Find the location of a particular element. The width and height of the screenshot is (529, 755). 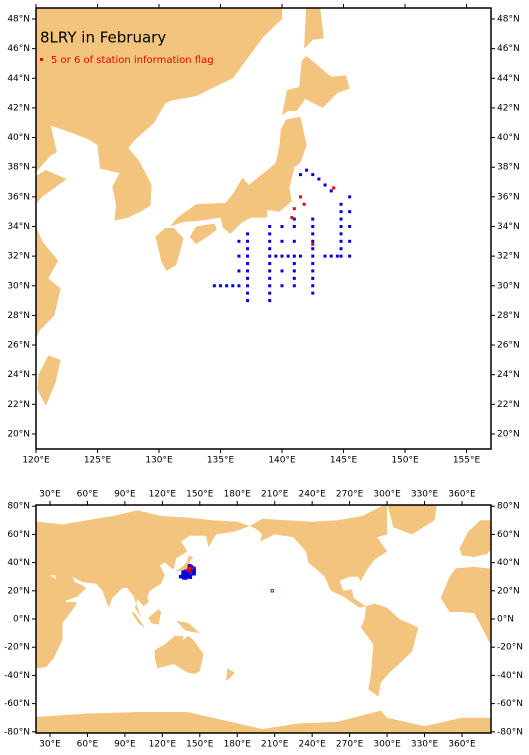

legend-swatch is located at coordinates (41, 59).